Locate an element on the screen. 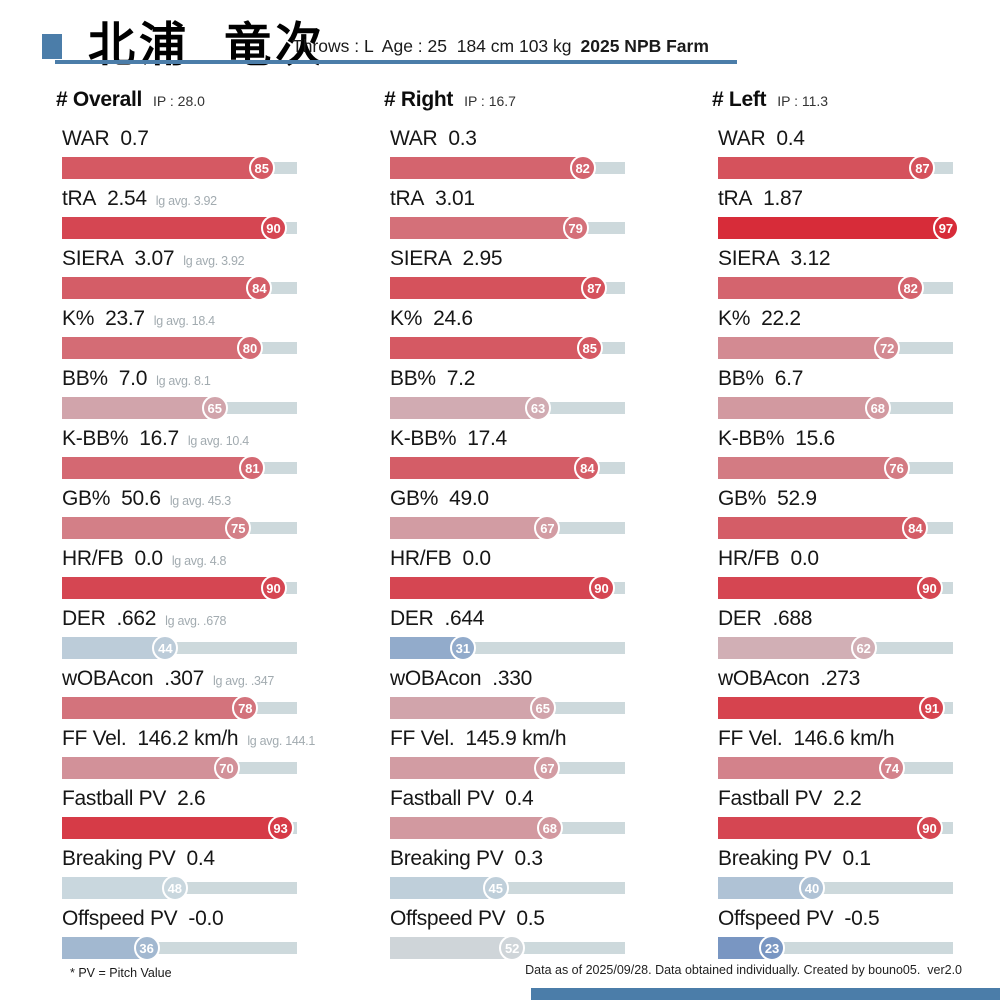 The image size is (1000, 1000). stat-row: K% 23.7 lg avg. 18.4 80 is located at coordinates (180, 336).